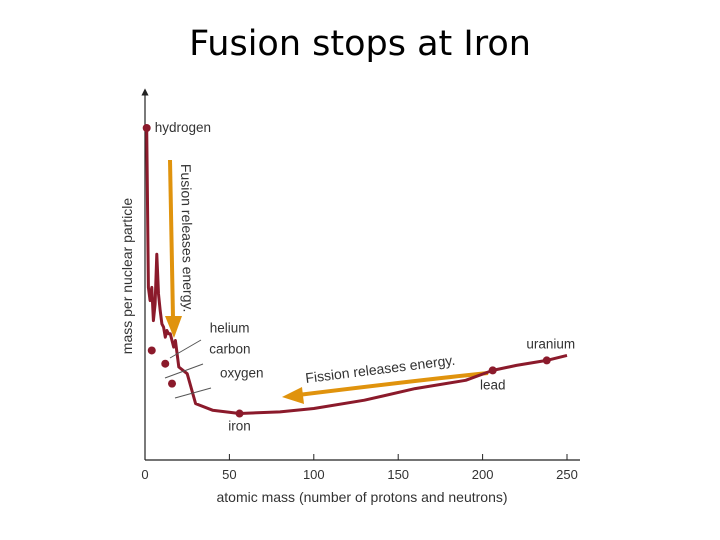 This screenshot has height=540, width=720. What do you see at coordinates (483, 474) in the screenshot?
I see `x-tick-label: 200` at bounding box center [483, 474].